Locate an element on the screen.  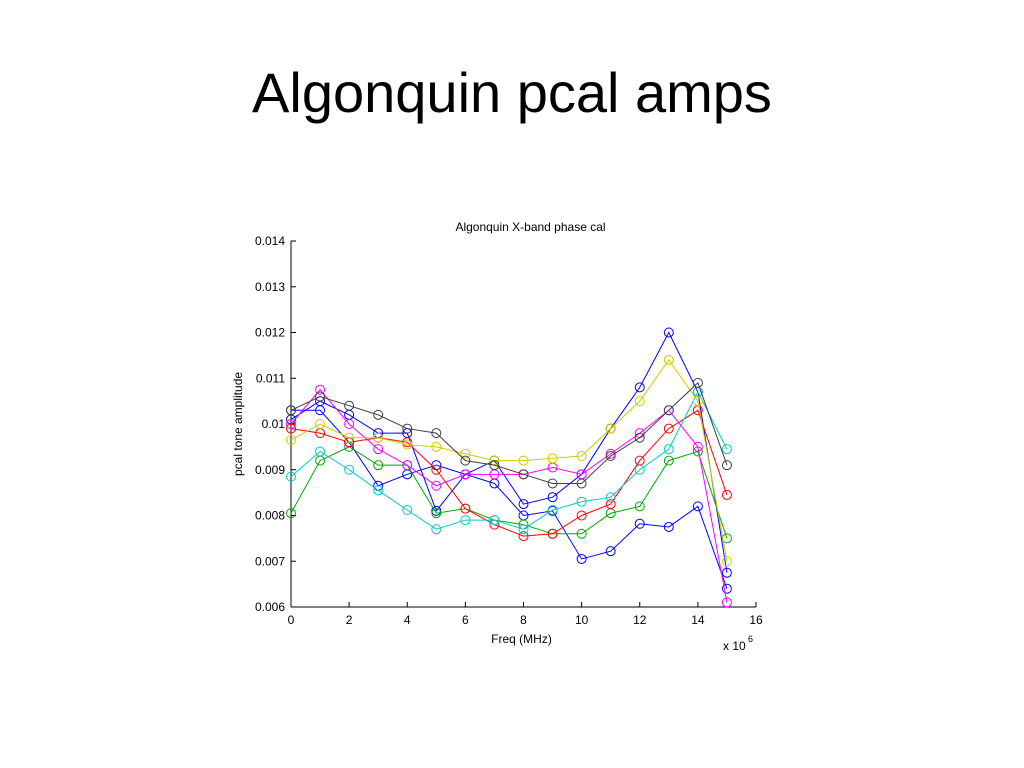
x-tick-label: 6 is located at coordinates (465, 620).